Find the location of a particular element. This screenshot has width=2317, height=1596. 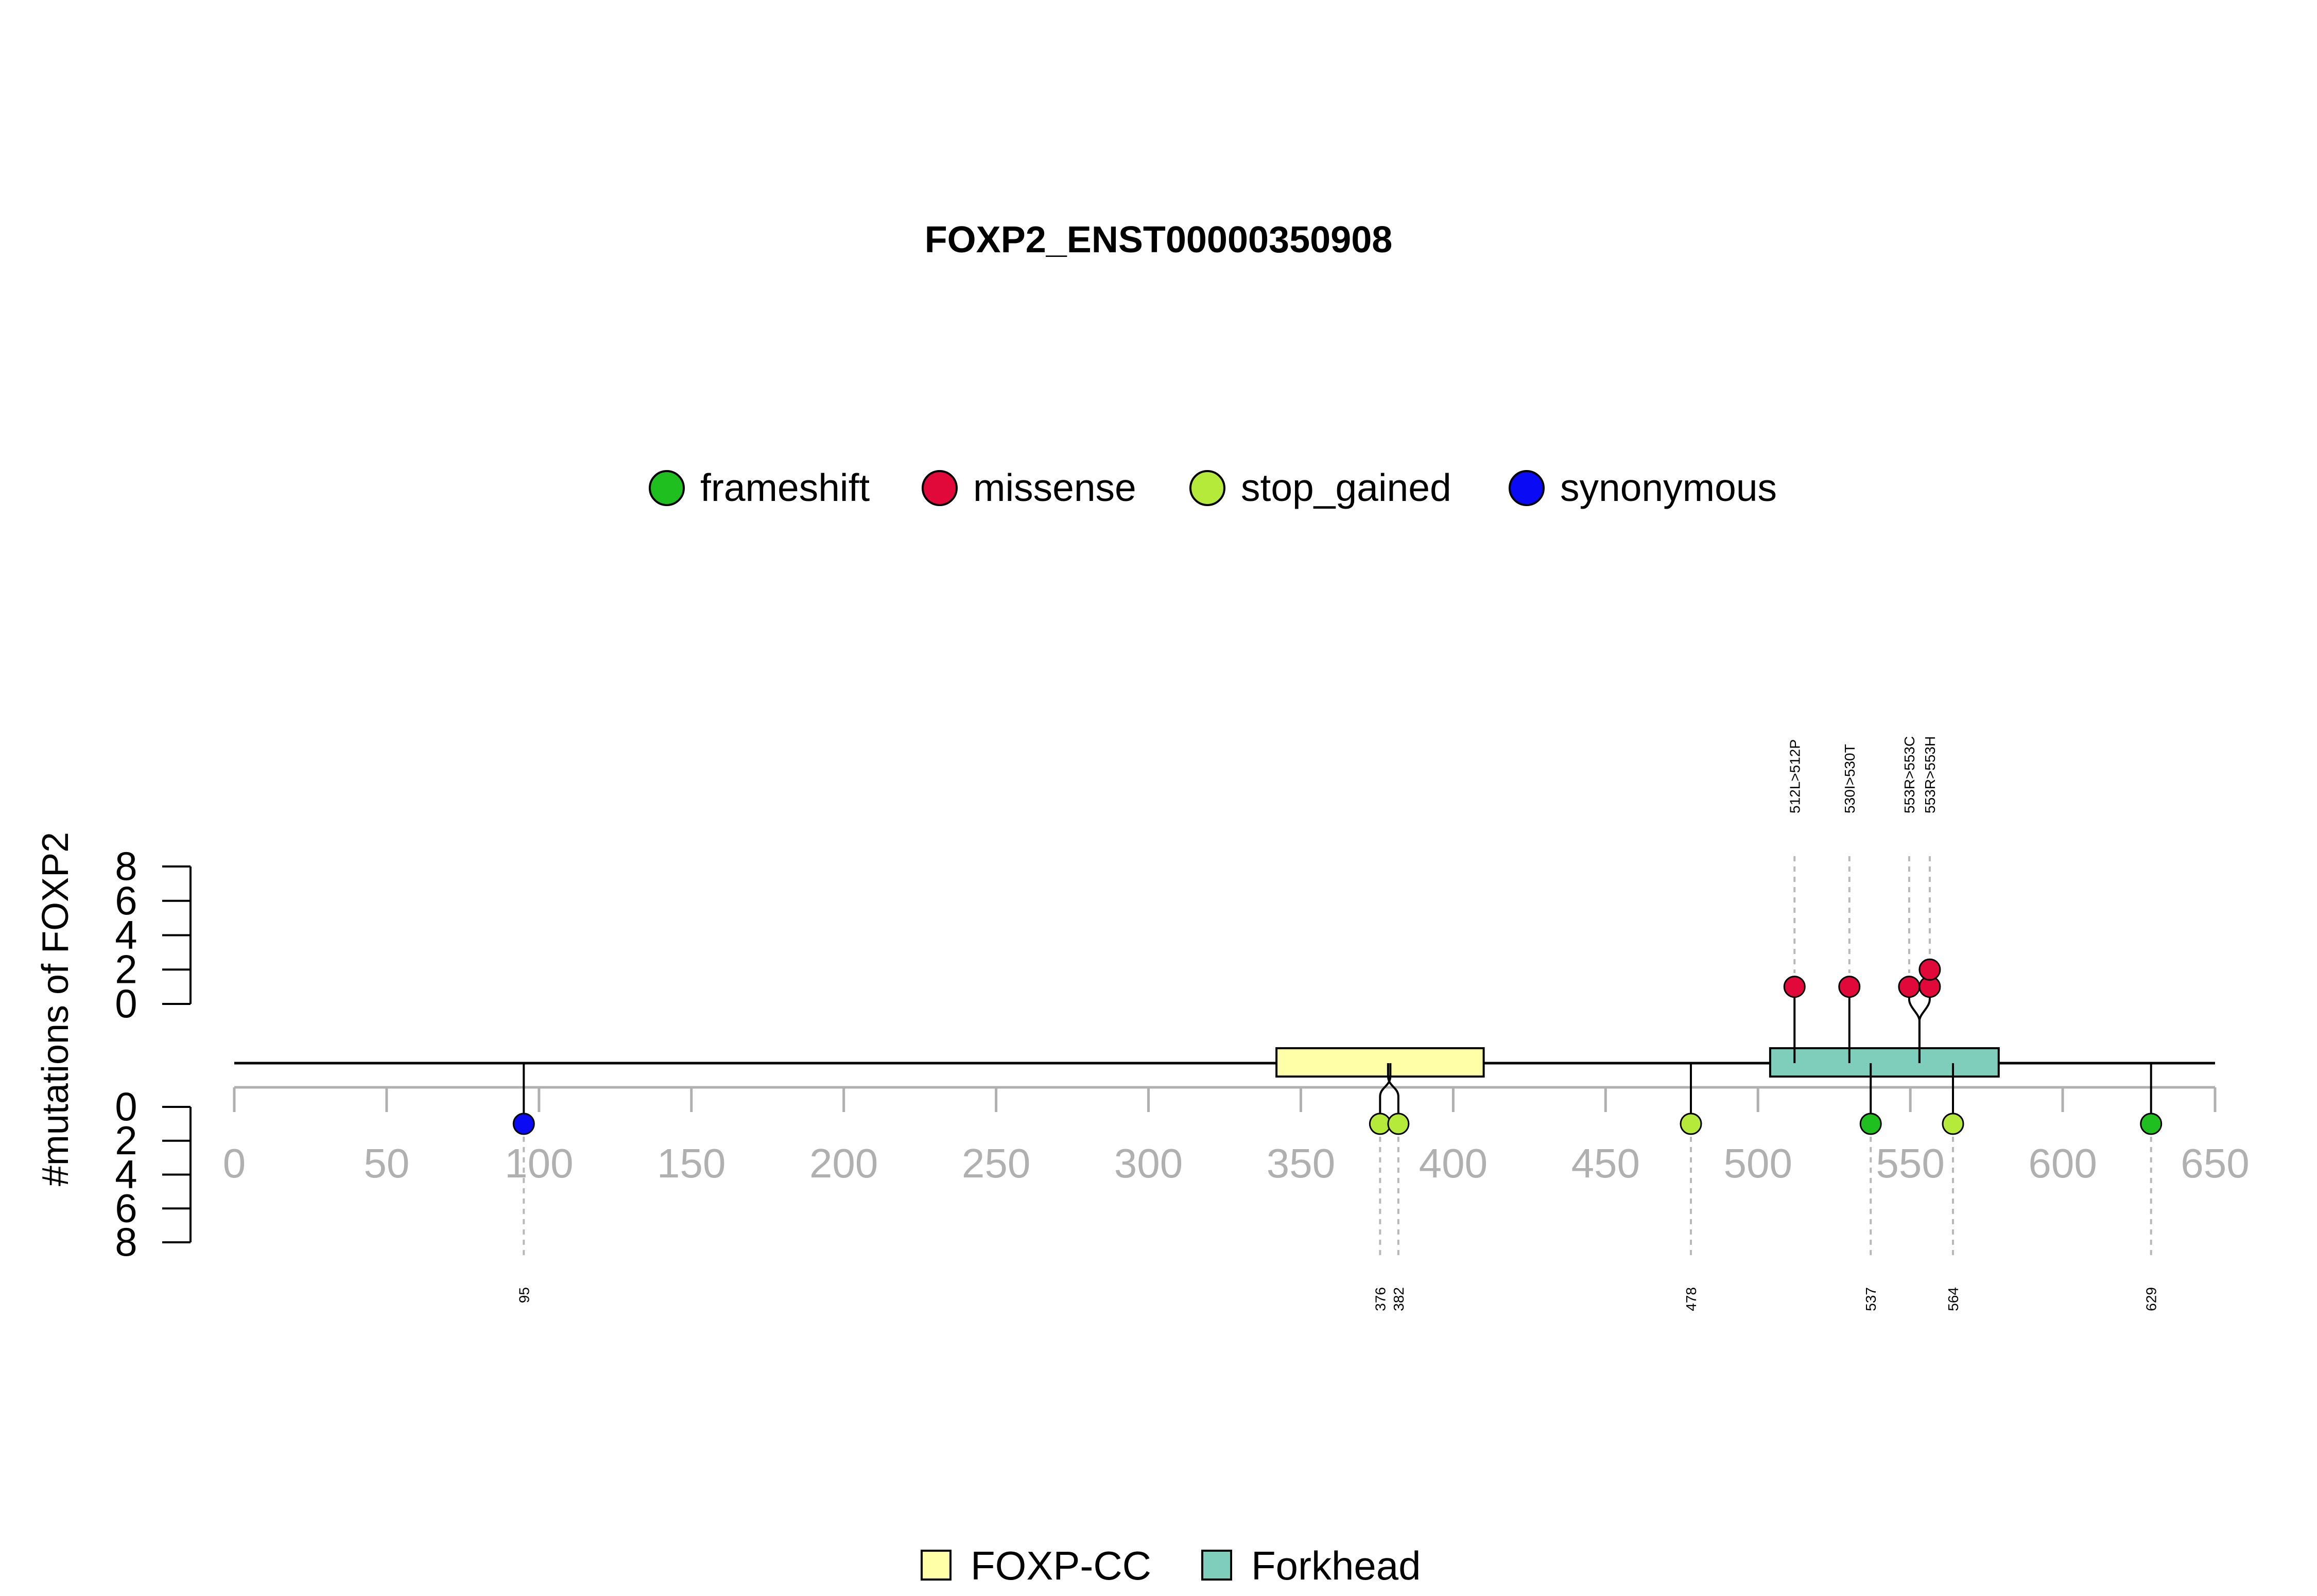

mutation-marker-synonymous is located at coordinates (523, 1124).